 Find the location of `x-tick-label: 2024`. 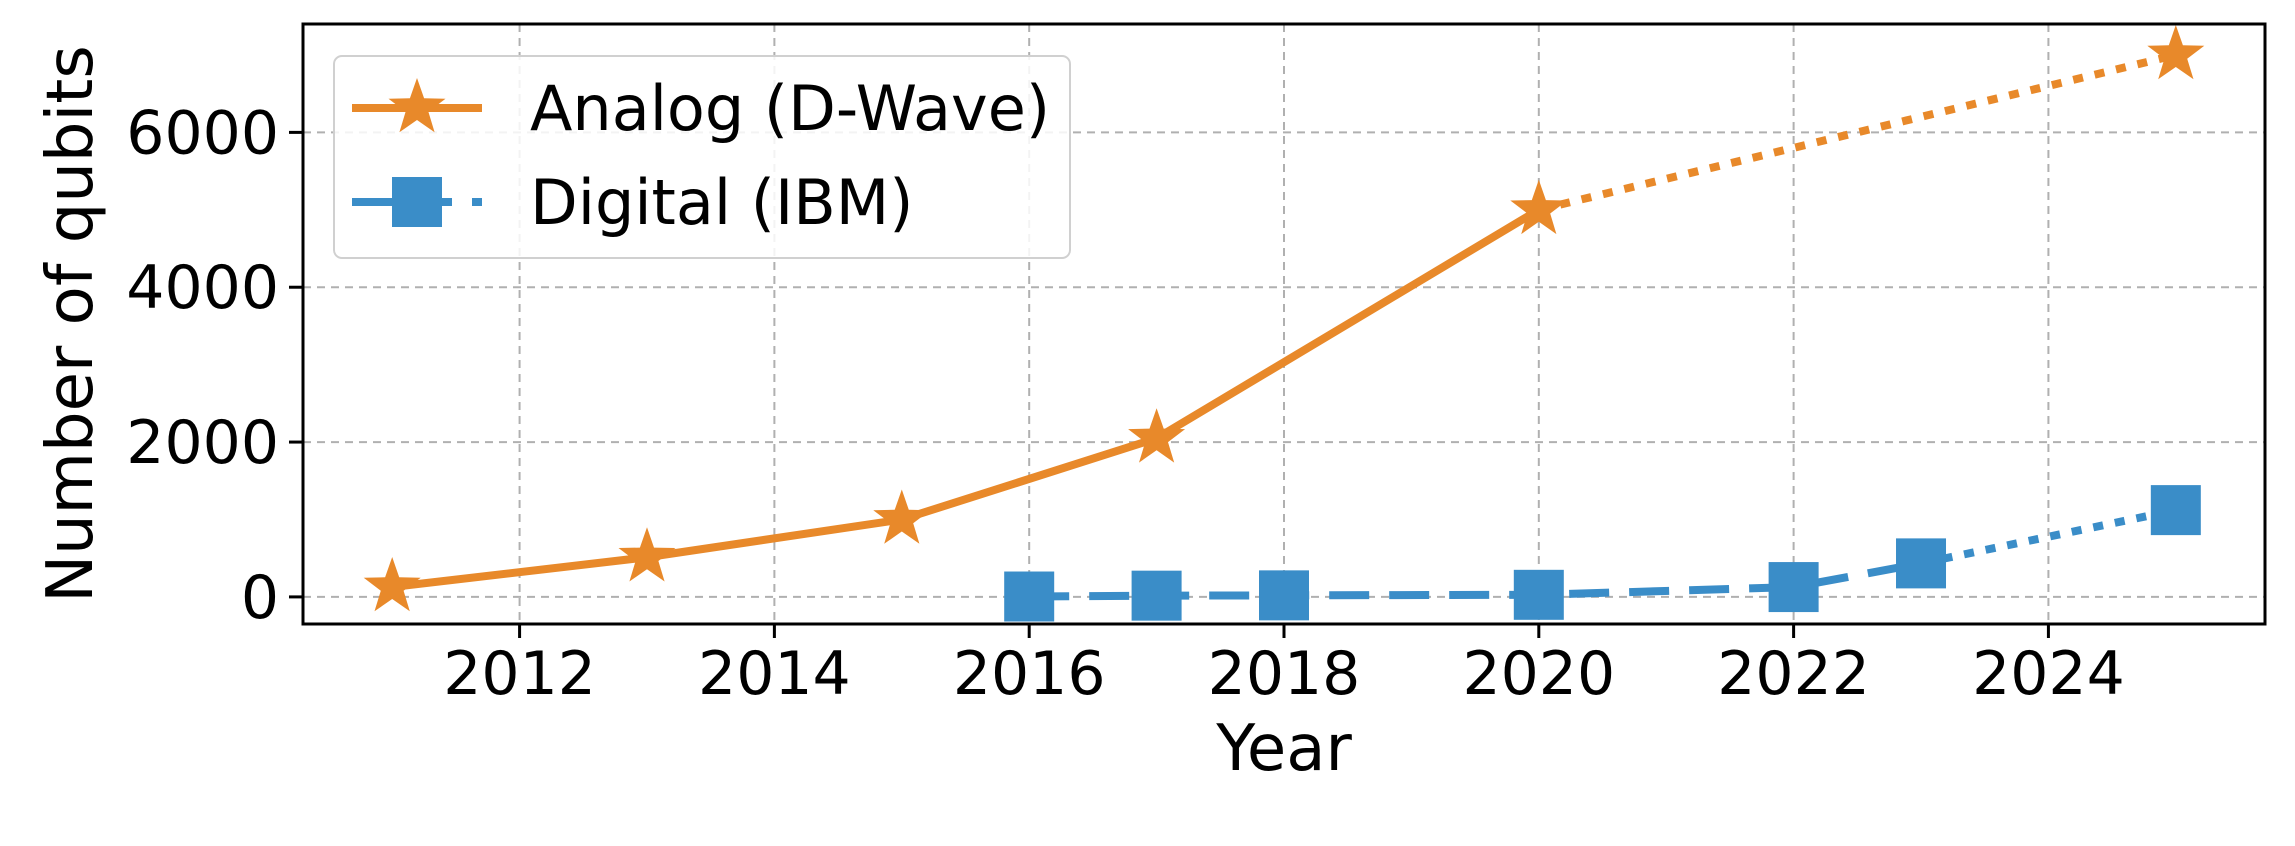

x-tick-label: 2024 is located at coordinates (2048, 674).